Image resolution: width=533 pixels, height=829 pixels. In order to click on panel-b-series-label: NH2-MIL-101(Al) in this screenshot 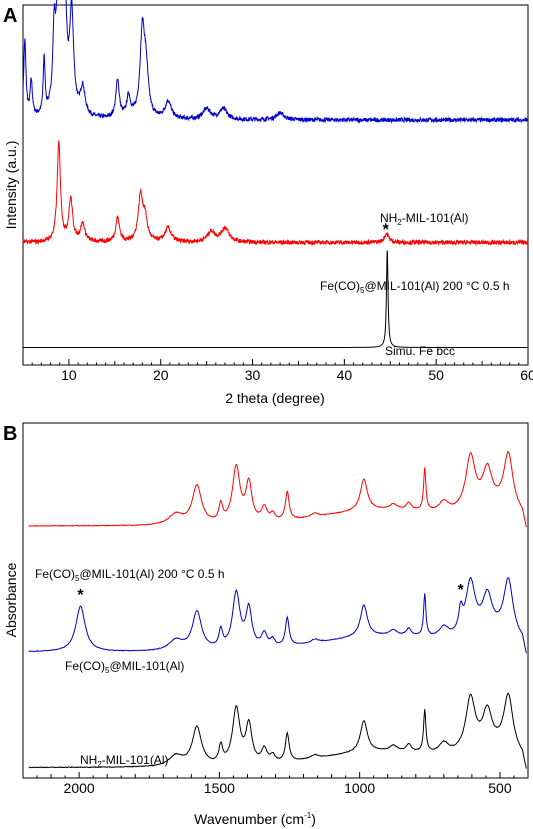, I will do `click(124, 761)`.